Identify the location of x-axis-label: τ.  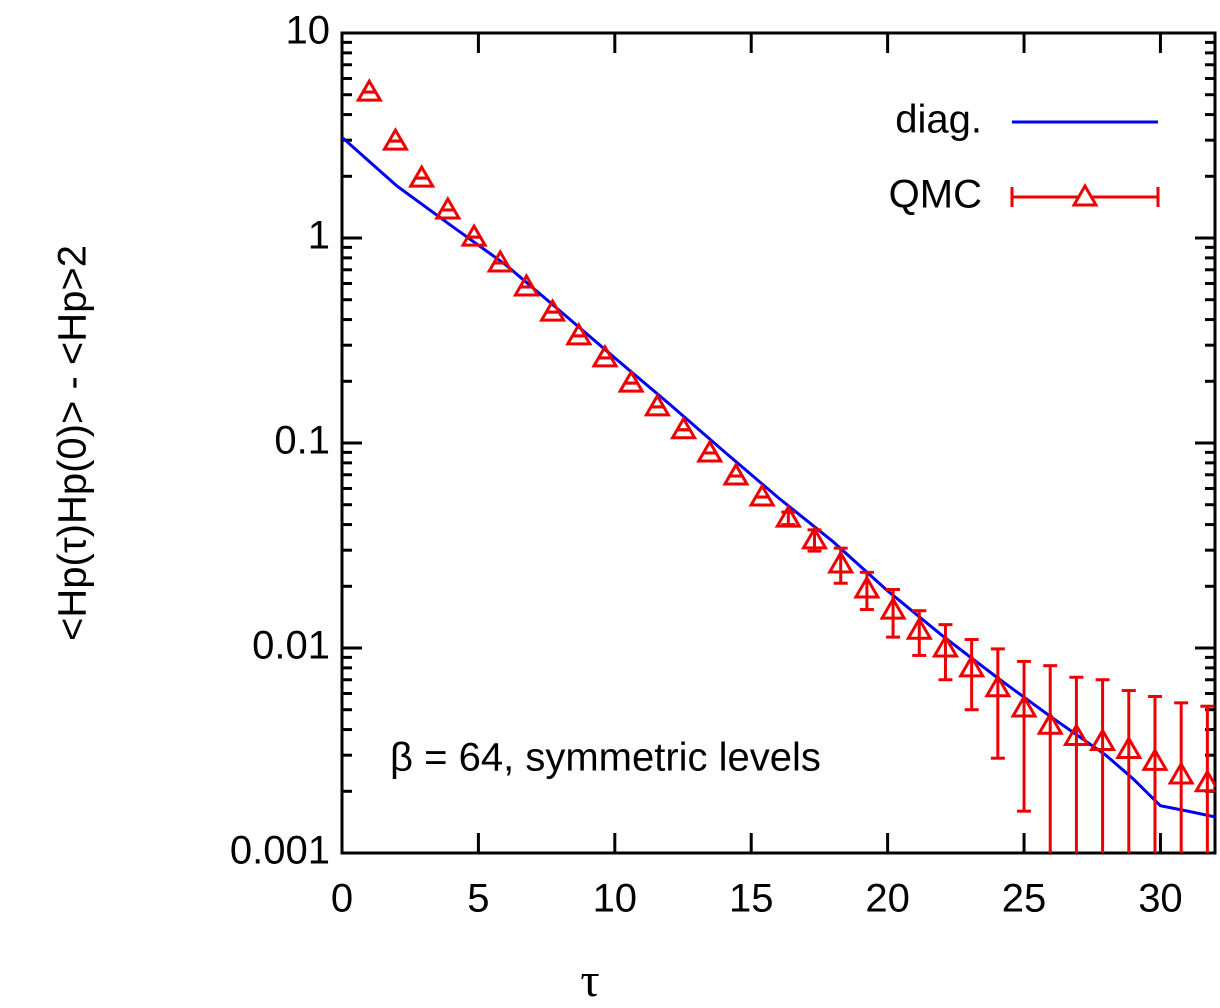
(589, 980).